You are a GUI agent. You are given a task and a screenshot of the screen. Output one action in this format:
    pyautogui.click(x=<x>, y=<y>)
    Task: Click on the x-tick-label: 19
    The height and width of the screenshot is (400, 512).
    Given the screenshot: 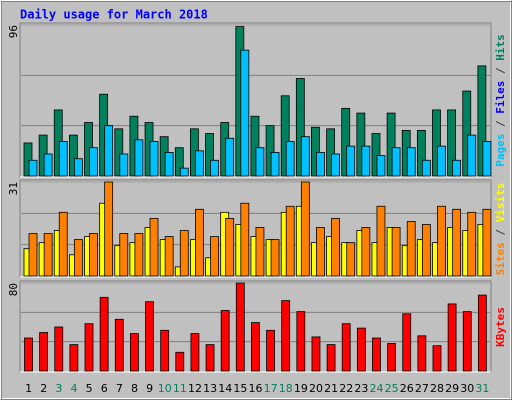 What is the action you would take?
    pyautogui.click(x=301, y=388)
    